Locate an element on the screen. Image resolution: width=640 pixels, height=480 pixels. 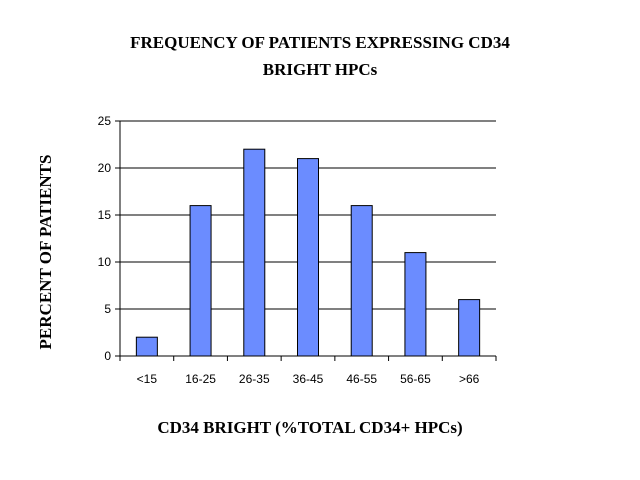
x-tick-label: 56-65 is located at coordinates (415, 379).